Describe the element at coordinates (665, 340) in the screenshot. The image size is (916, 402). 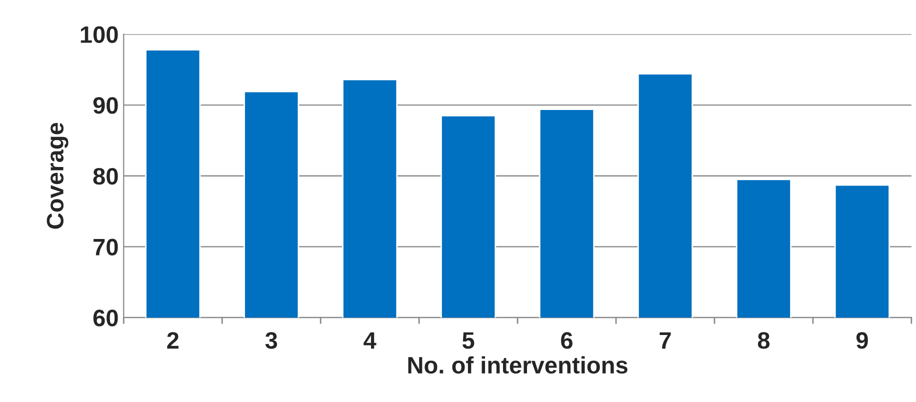
I see `x-tick-label: 7` at that location.